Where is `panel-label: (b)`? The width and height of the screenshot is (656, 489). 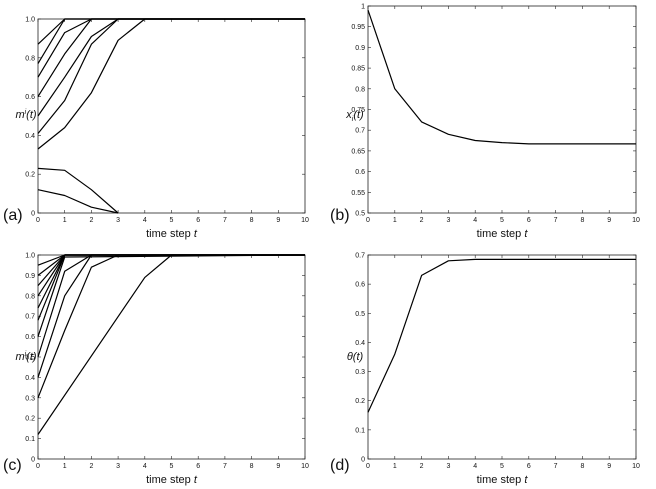 panel-label: (b) is located at coordinates (340, 215).